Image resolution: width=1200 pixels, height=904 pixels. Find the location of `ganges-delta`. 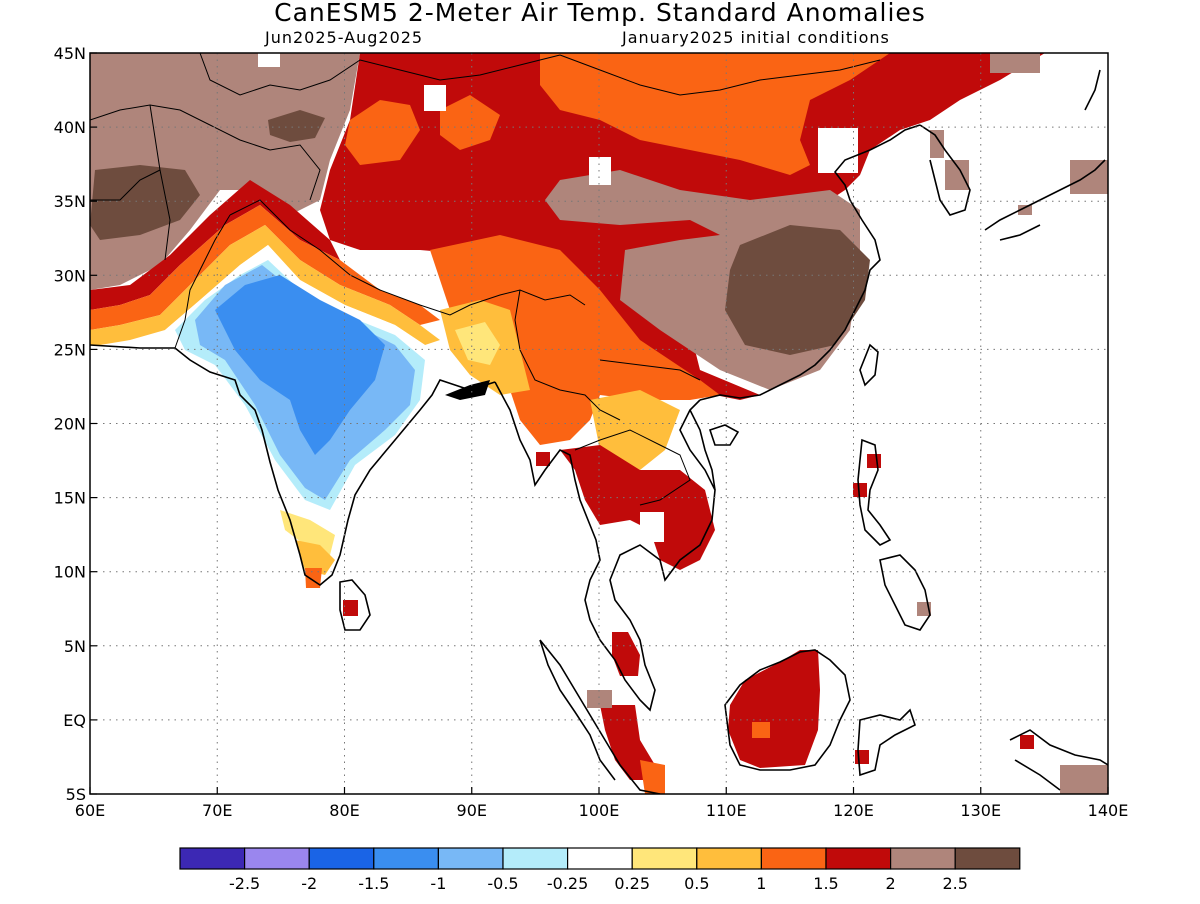

ganges-delta is located at coordinates (467, 390).